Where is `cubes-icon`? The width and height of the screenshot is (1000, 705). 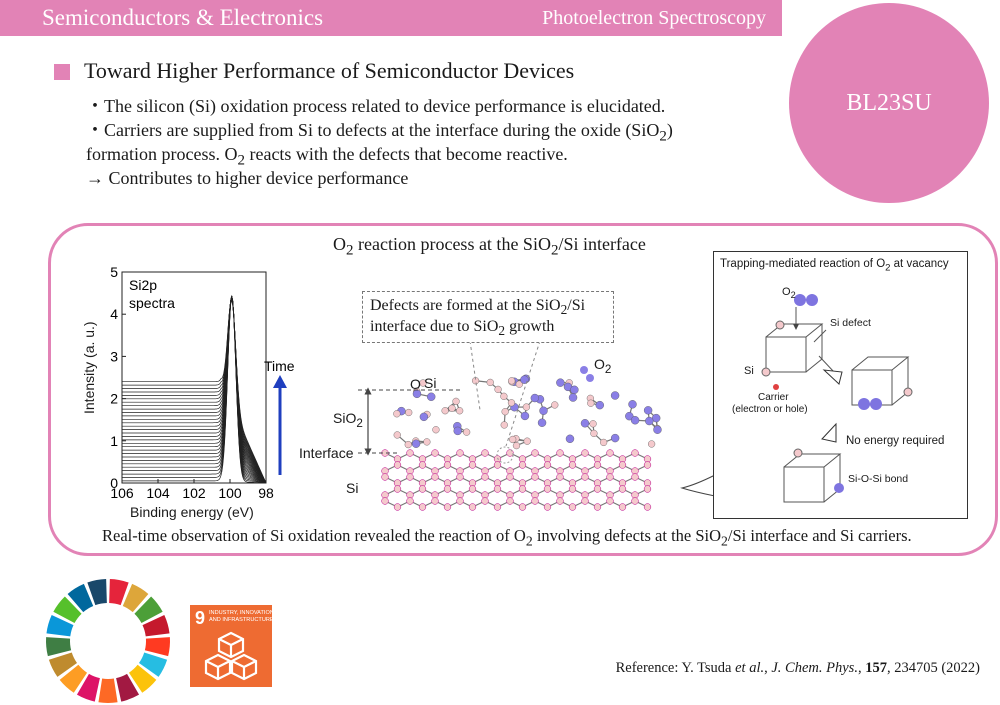
cubes-icon is located at coordinates (231, 656).